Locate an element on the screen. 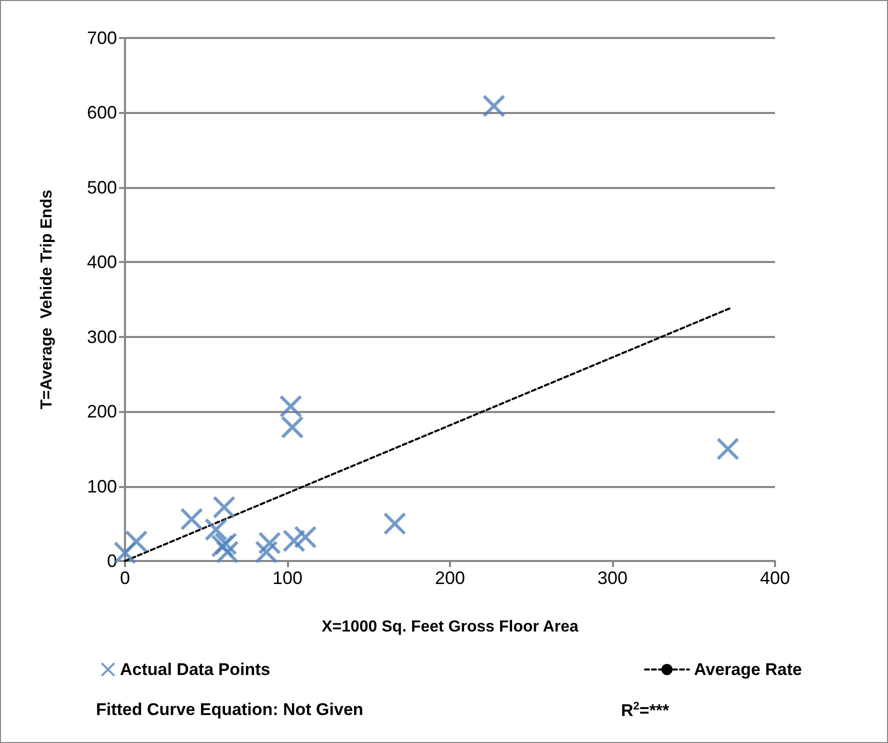 This screenshot has height=743, width=888. x-tick-label: 300 is located at coordinates (612, 578).